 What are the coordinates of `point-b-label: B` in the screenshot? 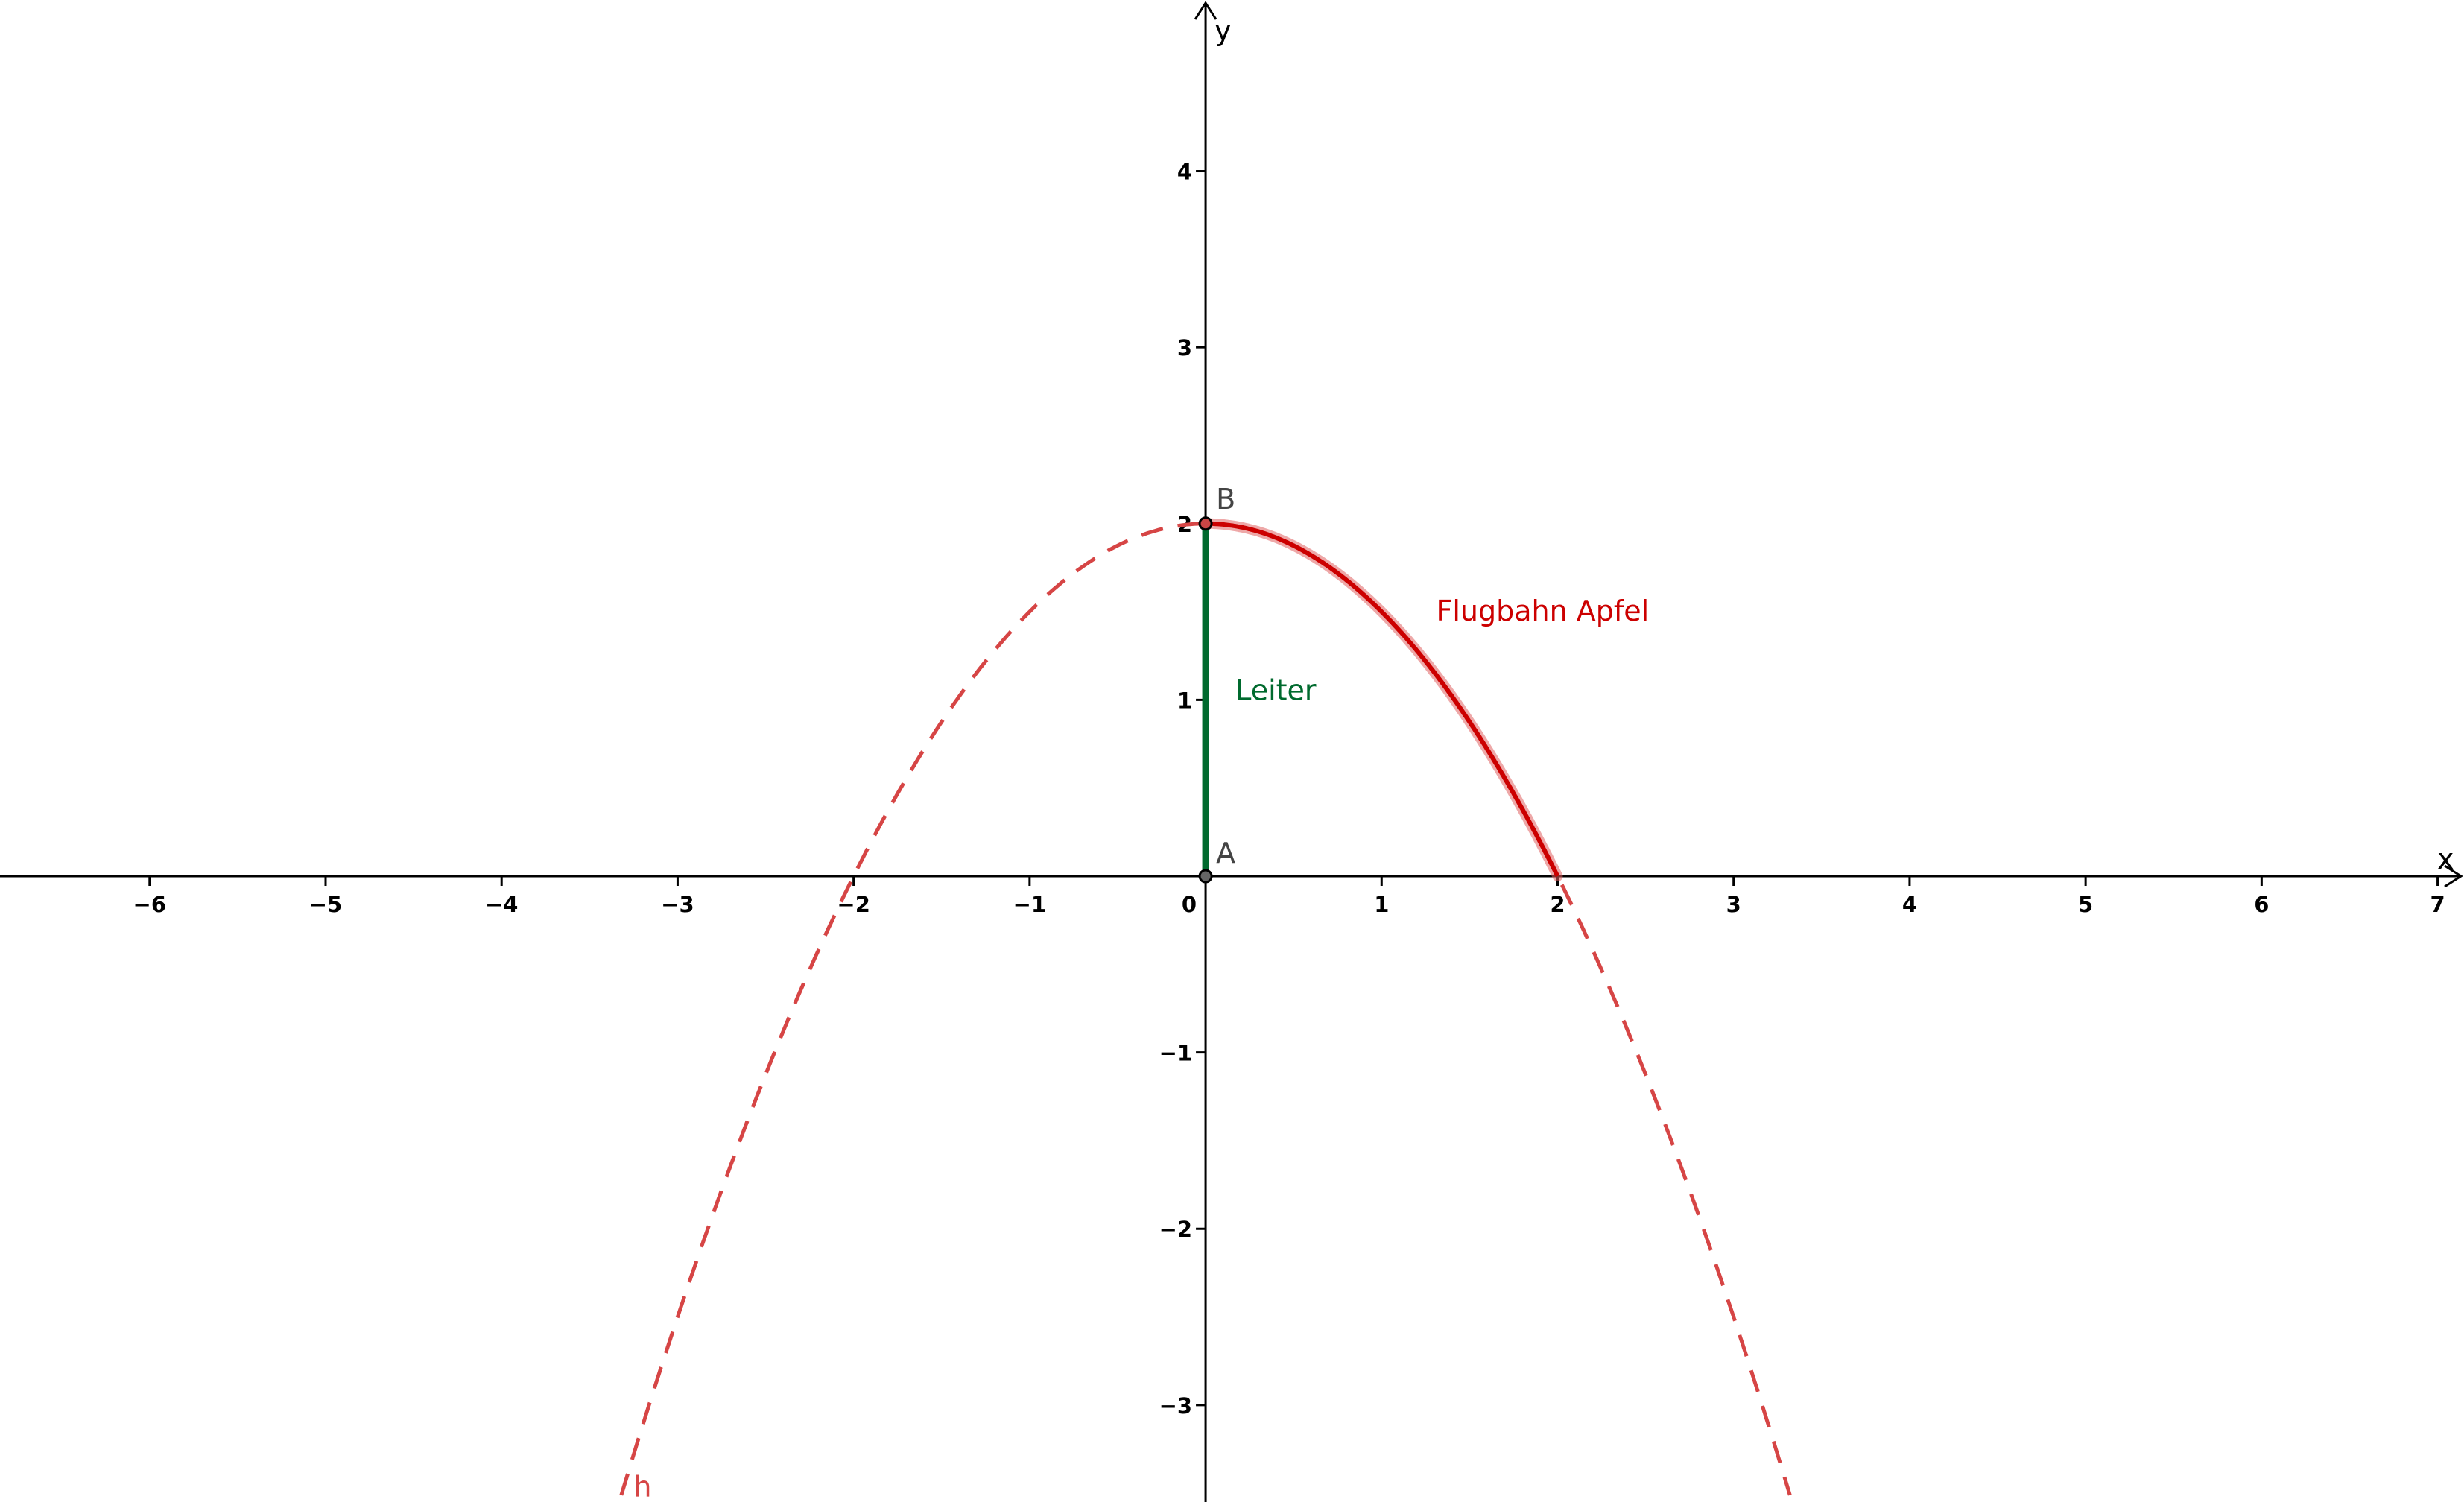 It's located at (1225, 499).